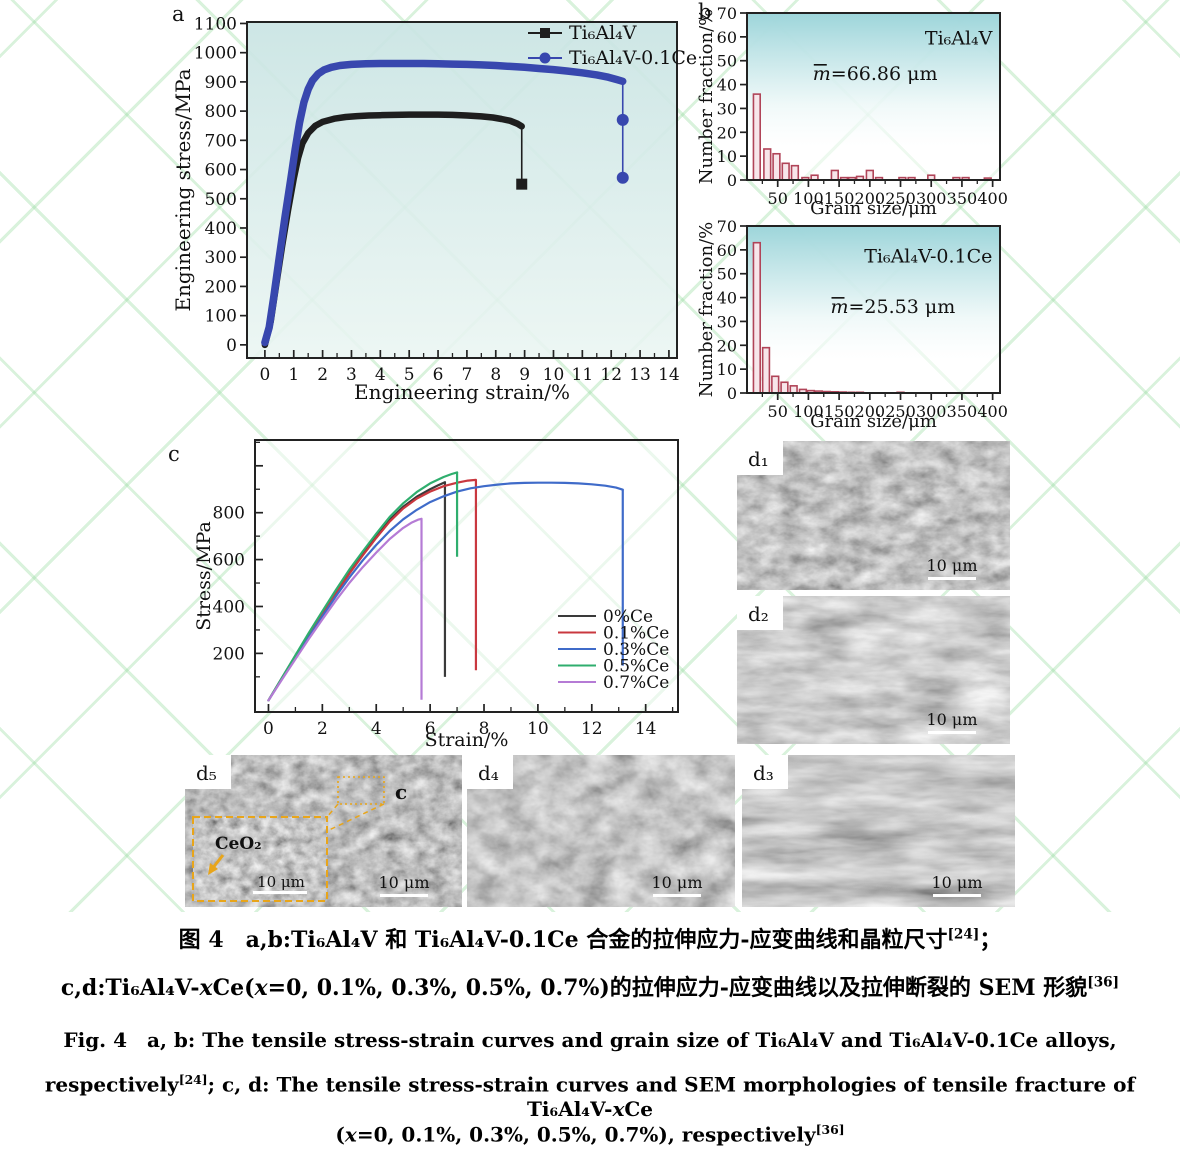 This screenshot has width=1180, height=1167. Describe the element at coordinates (215, 24) in the screenshot. I see `svg-text: 1100` at that location.